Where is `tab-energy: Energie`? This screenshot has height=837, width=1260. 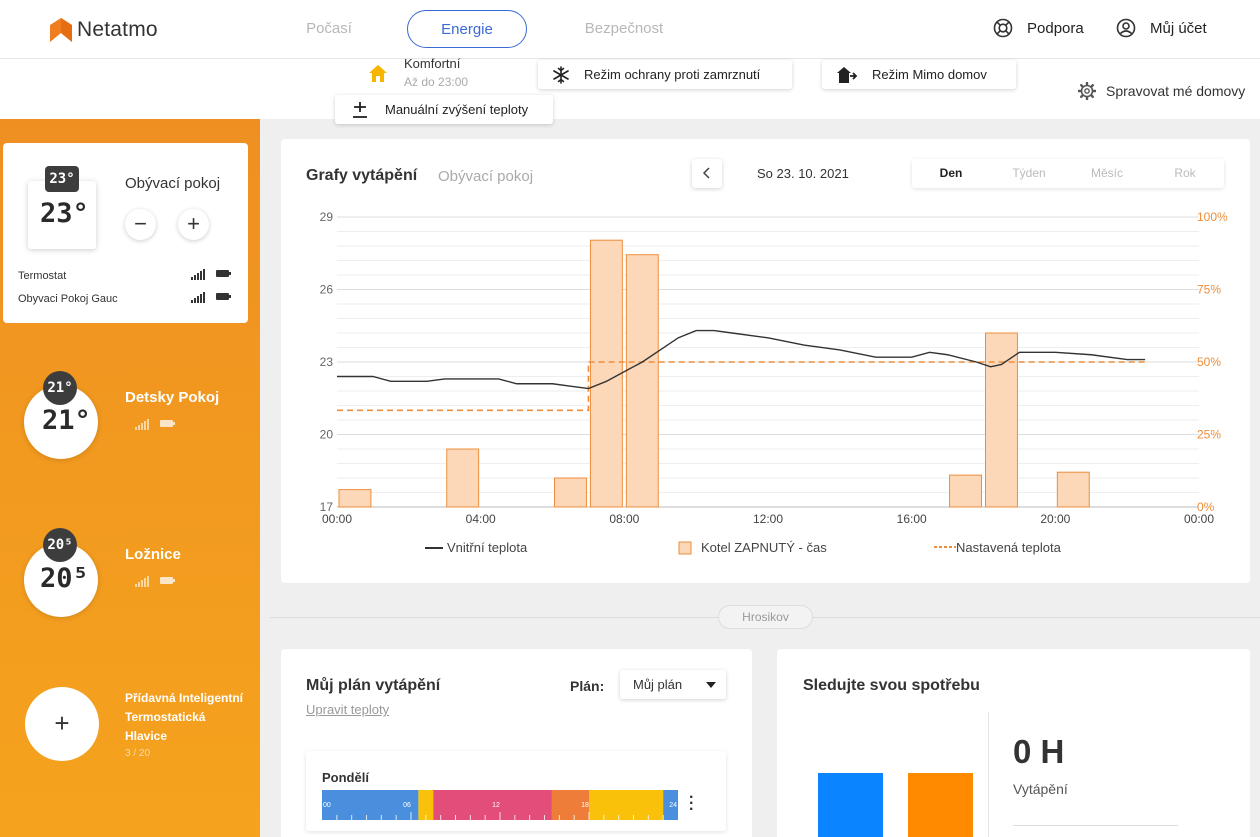
tab-energy: Energie is located at coordinates (467, 29).